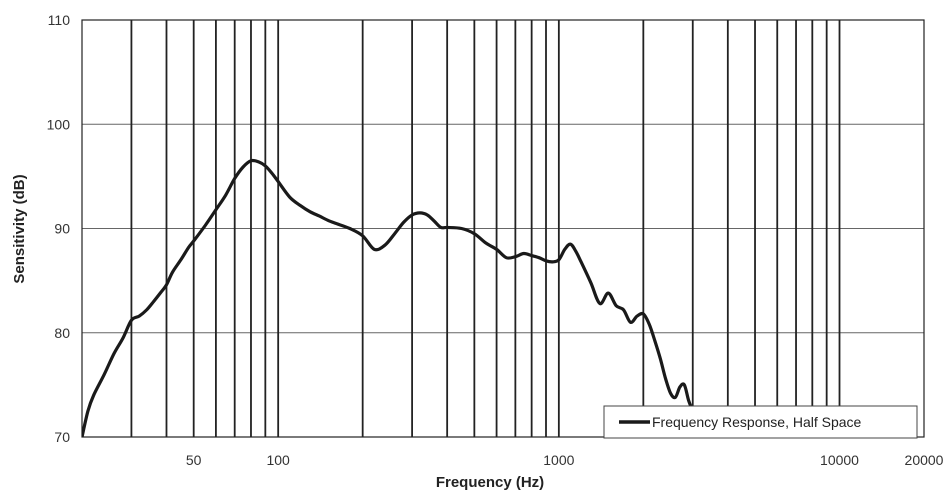 Image resolution: width=948 pixels, height=493 pixels. Describe the element at coordinates (59, 20) in the screenshot. I see `y-tick-label: 110` at that location.